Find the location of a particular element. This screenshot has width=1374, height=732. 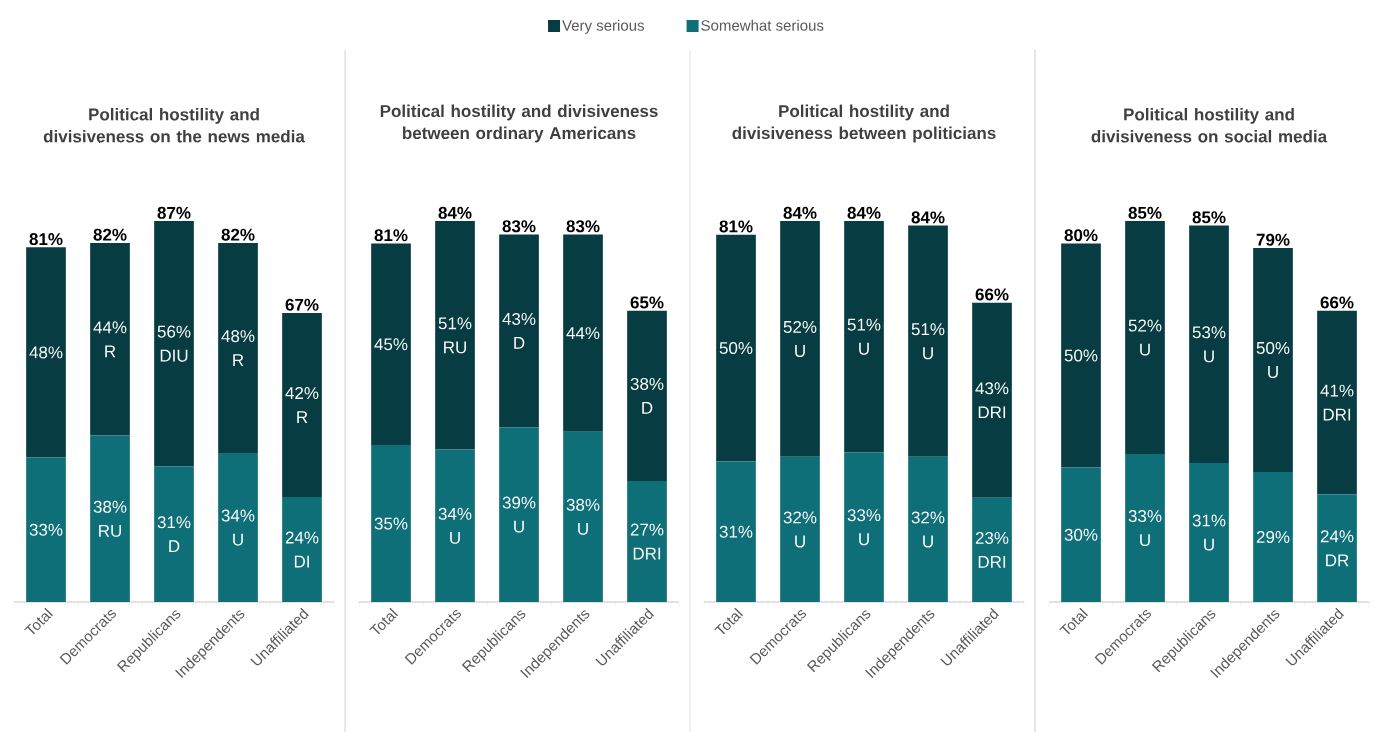

chart-title: Political hostility and divisiveness between ordinary Americans is located at coordinates (519, 123).